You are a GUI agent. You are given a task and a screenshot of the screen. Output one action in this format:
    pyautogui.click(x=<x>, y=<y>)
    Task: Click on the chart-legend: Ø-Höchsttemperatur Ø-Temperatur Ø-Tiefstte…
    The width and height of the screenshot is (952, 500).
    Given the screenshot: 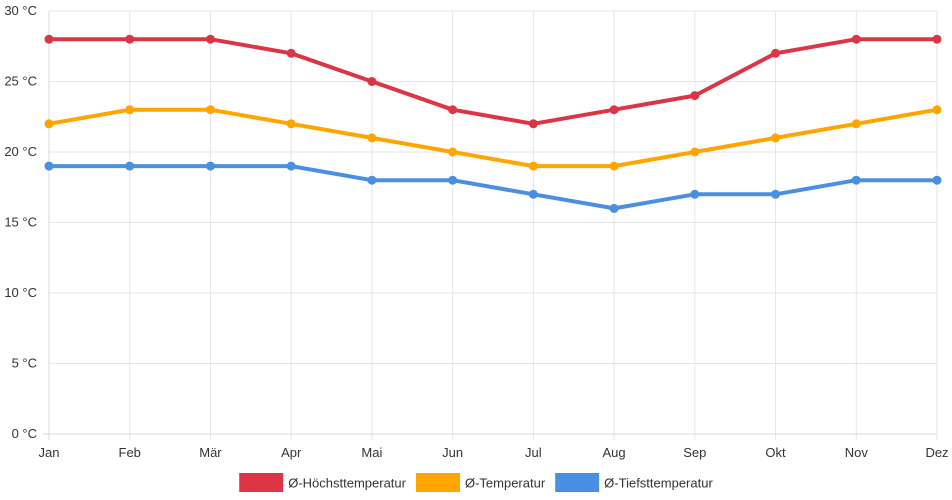 What is the action you would take?
    pyautogui.click(x=476, y=482)
    